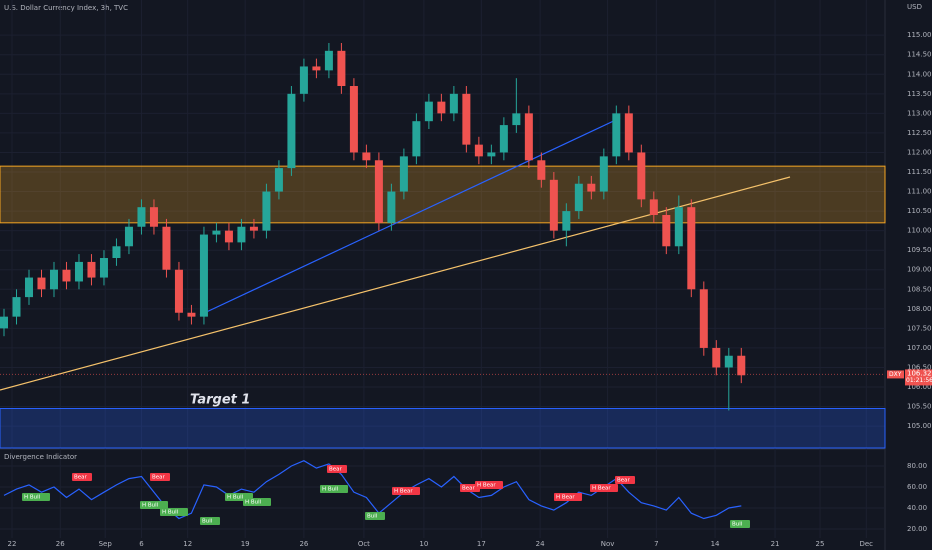 This screenshot has height=550, width=932. I want to click on y-tick-label: 110.500, so click(919, 211).